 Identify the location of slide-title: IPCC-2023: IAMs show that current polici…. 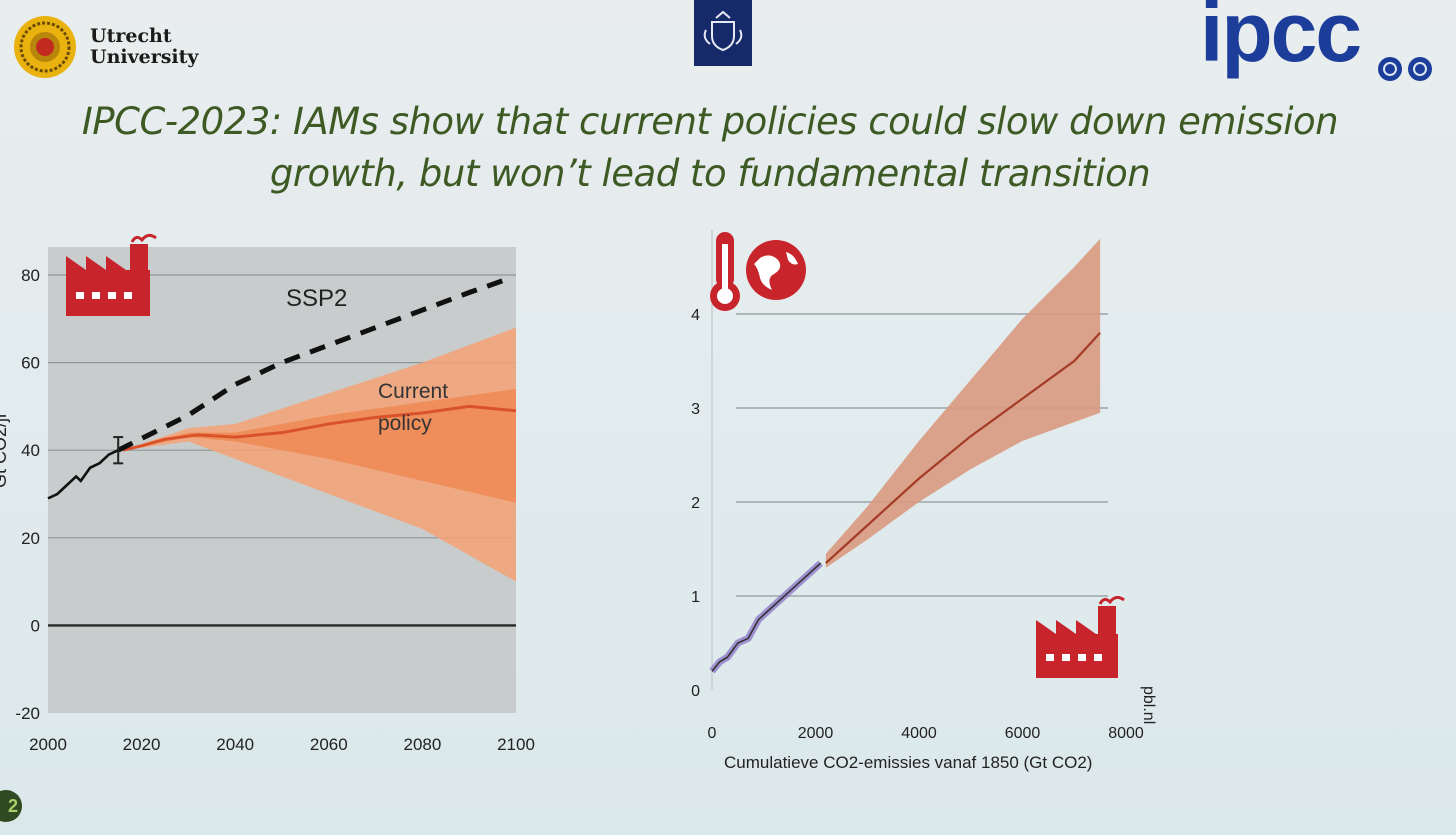
(710, 147).